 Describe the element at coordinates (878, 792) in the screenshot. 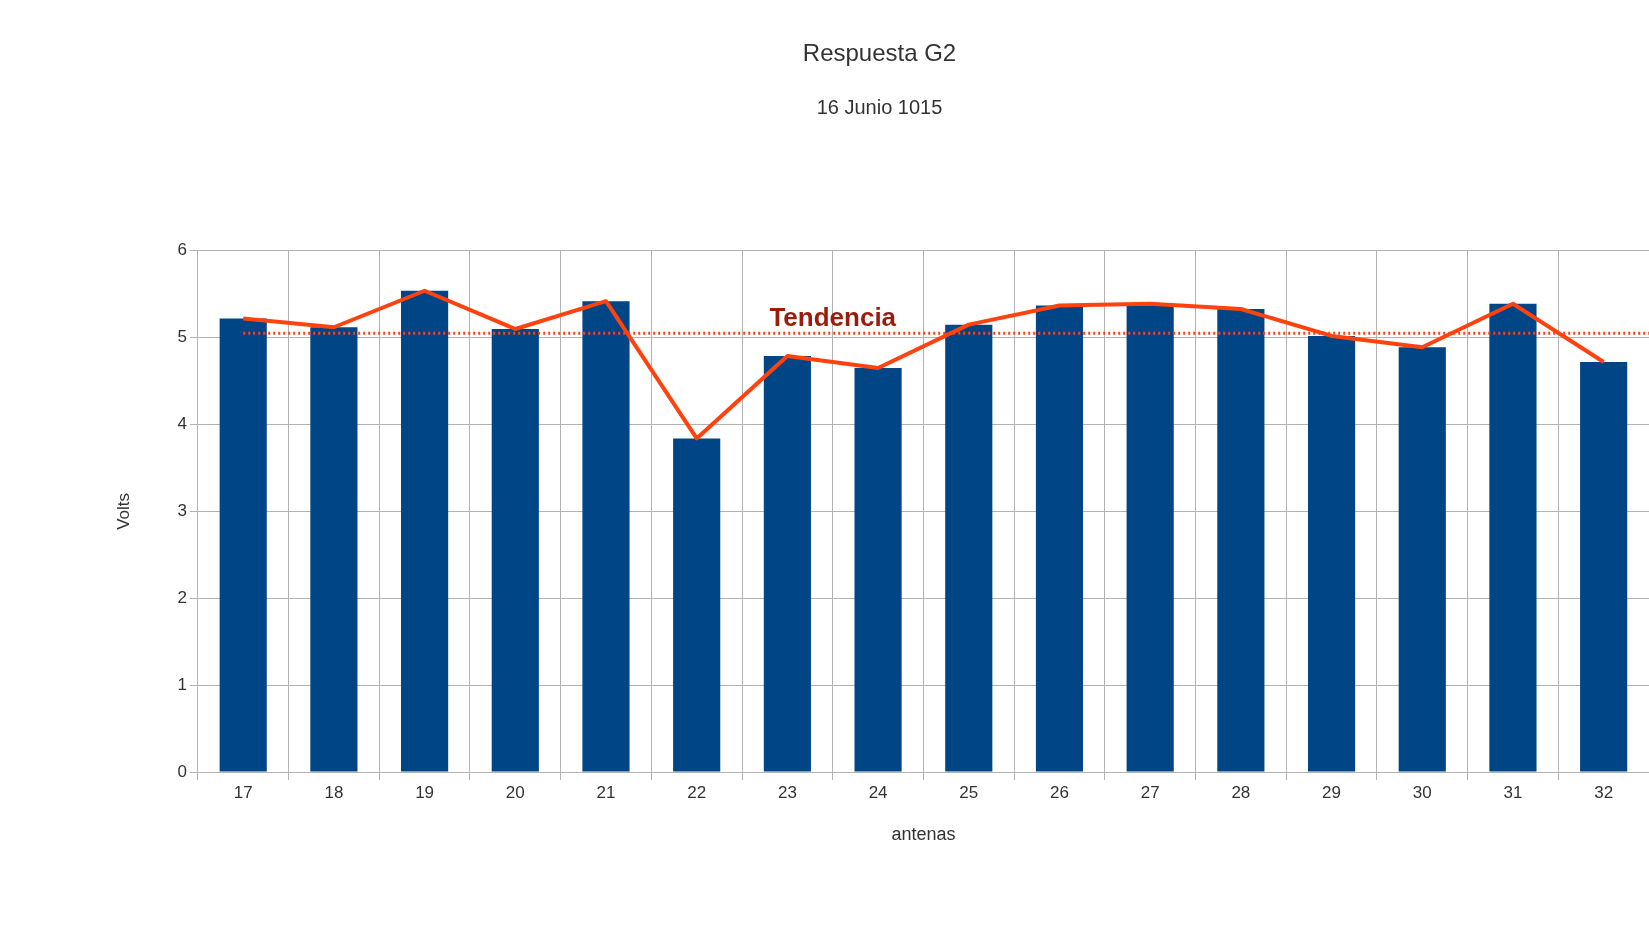

I see `x-tick-label: 24` at that location.